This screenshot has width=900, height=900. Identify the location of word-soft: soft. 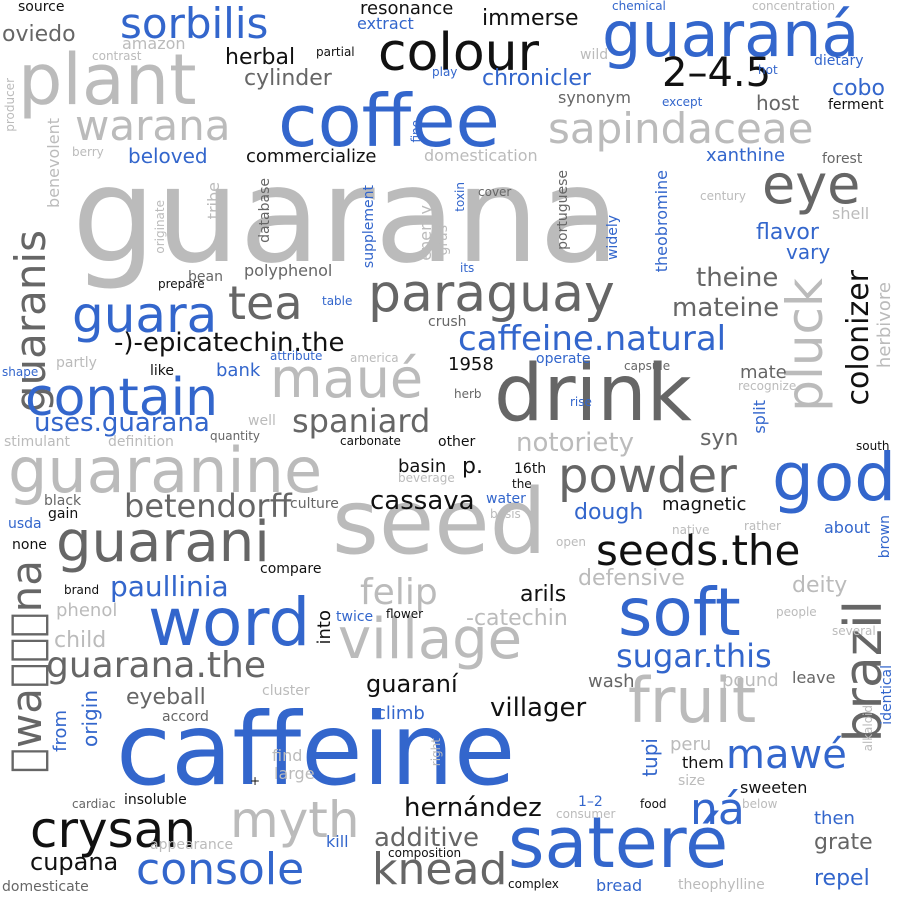
(679, 612).